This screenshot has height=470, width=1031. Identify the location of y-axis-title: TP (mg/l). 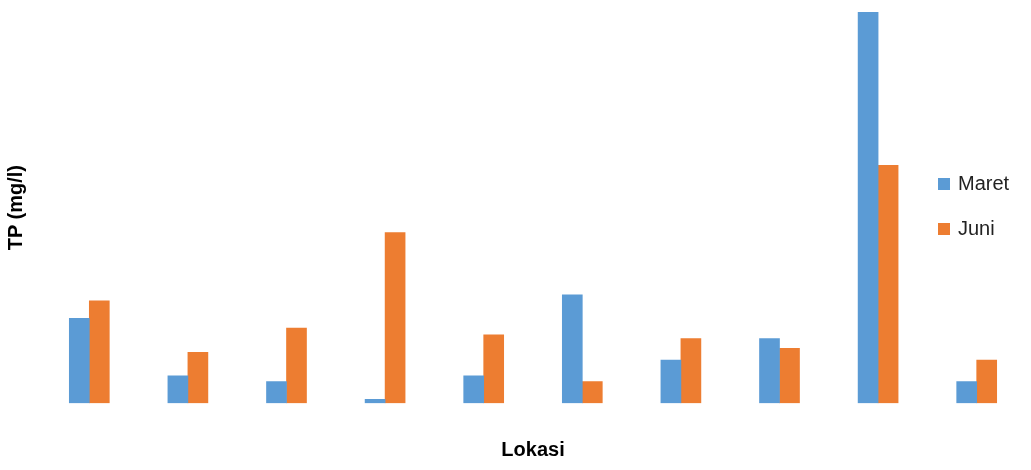
(14, 208).